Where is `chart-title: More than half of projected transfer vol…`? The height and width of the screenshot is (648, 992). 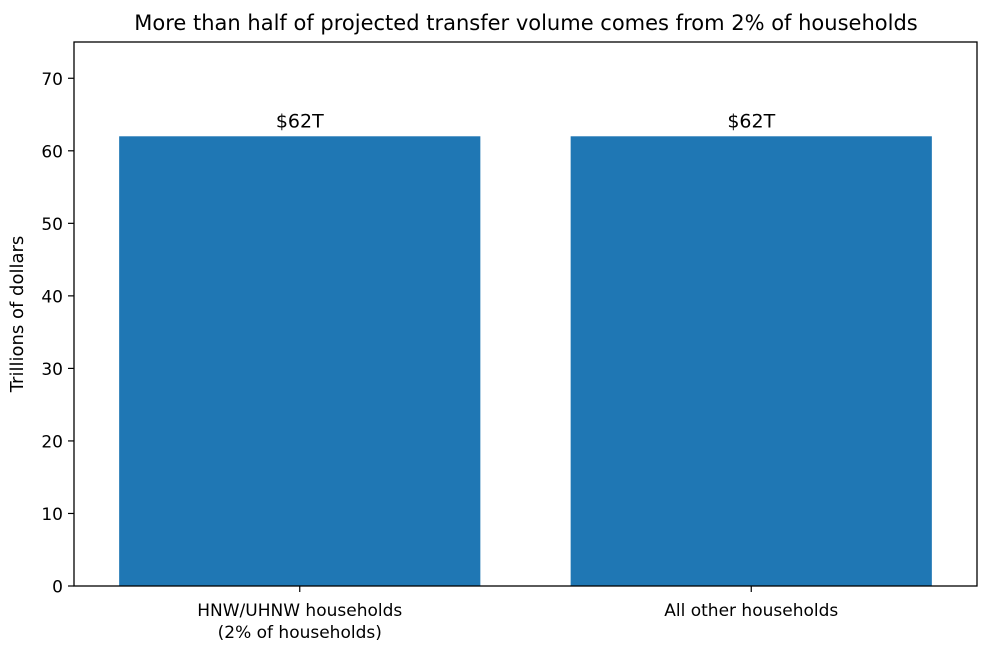 chart-title: More than half of projected transfer vol… is located at coordinates (525, 23).